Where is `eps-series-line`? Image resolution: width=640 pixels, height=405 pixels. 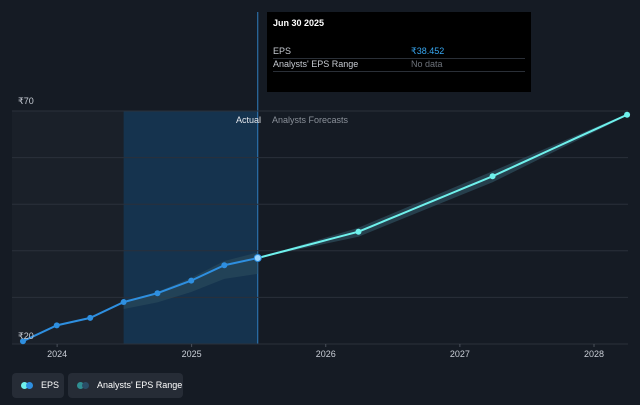
eps-series-line is located at coordinates (140, 300).